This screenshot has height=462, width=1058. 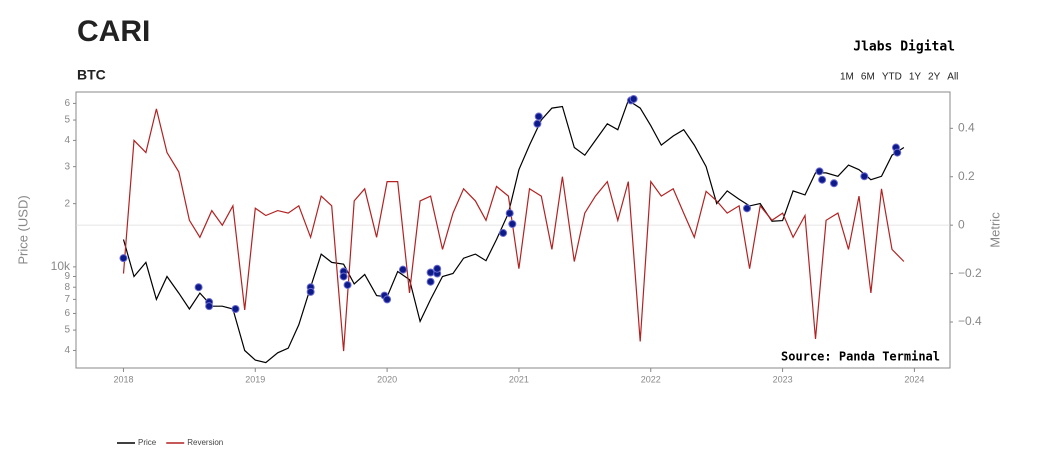 I want to click on y2-tick-label: 0.2, so click(x=966, y=176).